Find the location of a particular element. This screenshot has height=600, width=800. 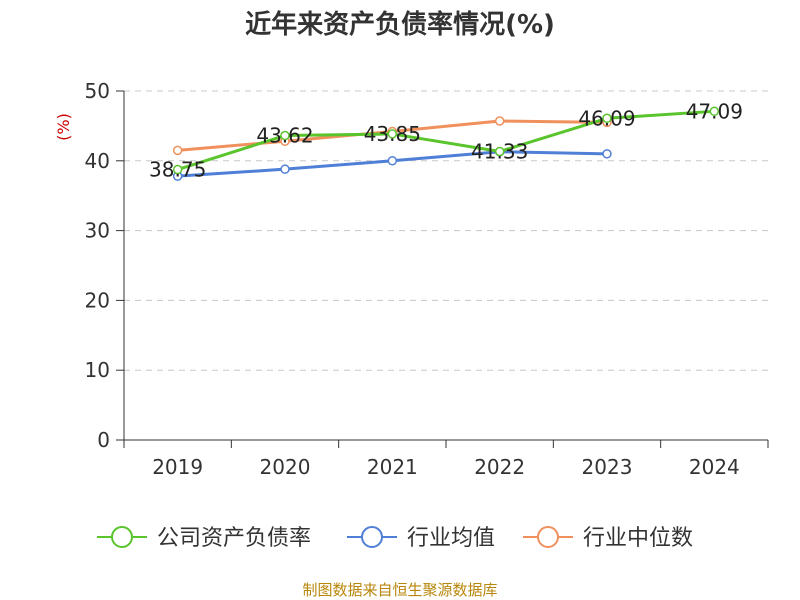

data-labels: 38.75 43.62 43.85 41.33 46.09 47.09 is located at coordinates (446, 140).